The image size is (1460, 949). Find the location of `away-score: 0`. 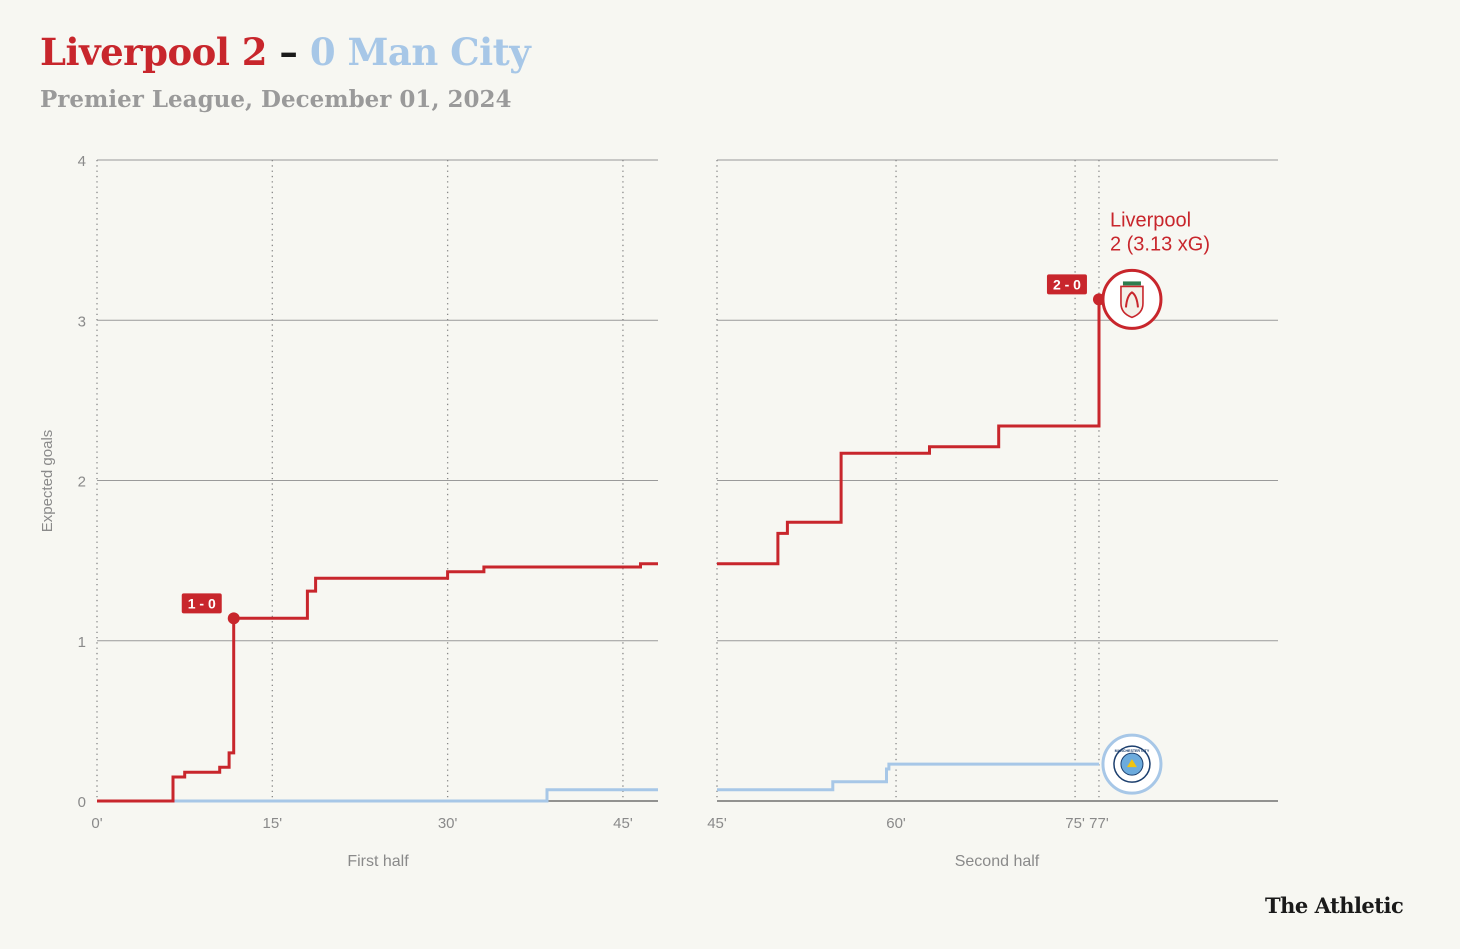

away-score: 0 is located at coordinates (322, 52).